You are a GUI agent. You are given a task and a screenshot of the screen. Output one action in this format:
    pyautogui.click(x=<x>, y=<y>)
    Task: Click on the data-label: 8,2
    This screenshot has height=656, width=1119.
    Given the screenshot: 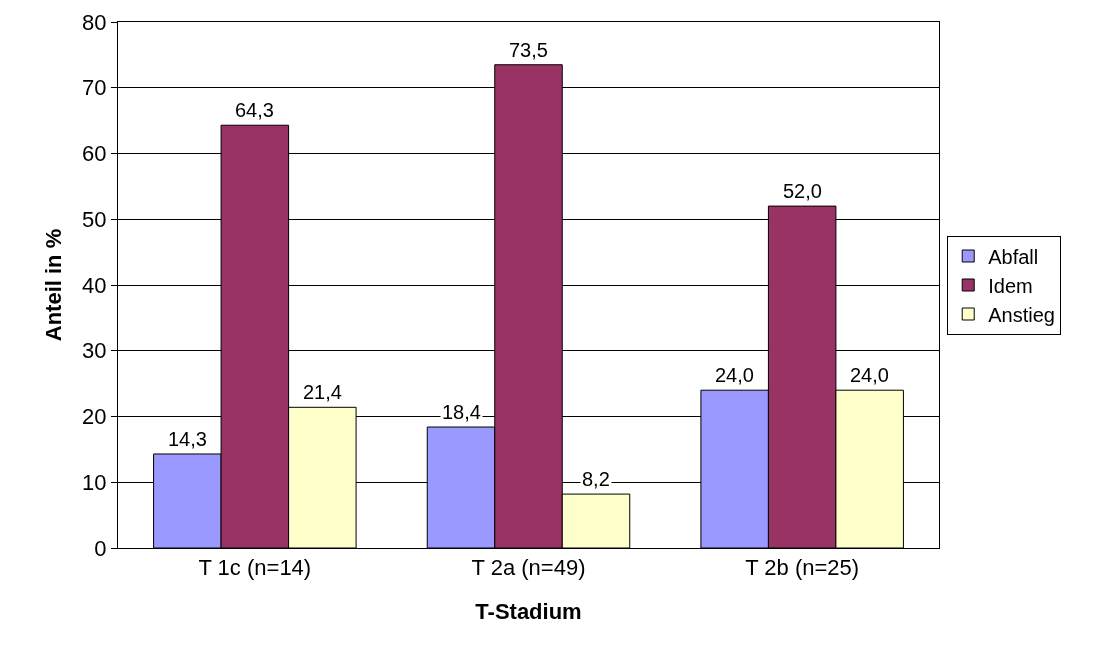 What is the action you would take?
    pyautogui.click(x=596, y=479)
    